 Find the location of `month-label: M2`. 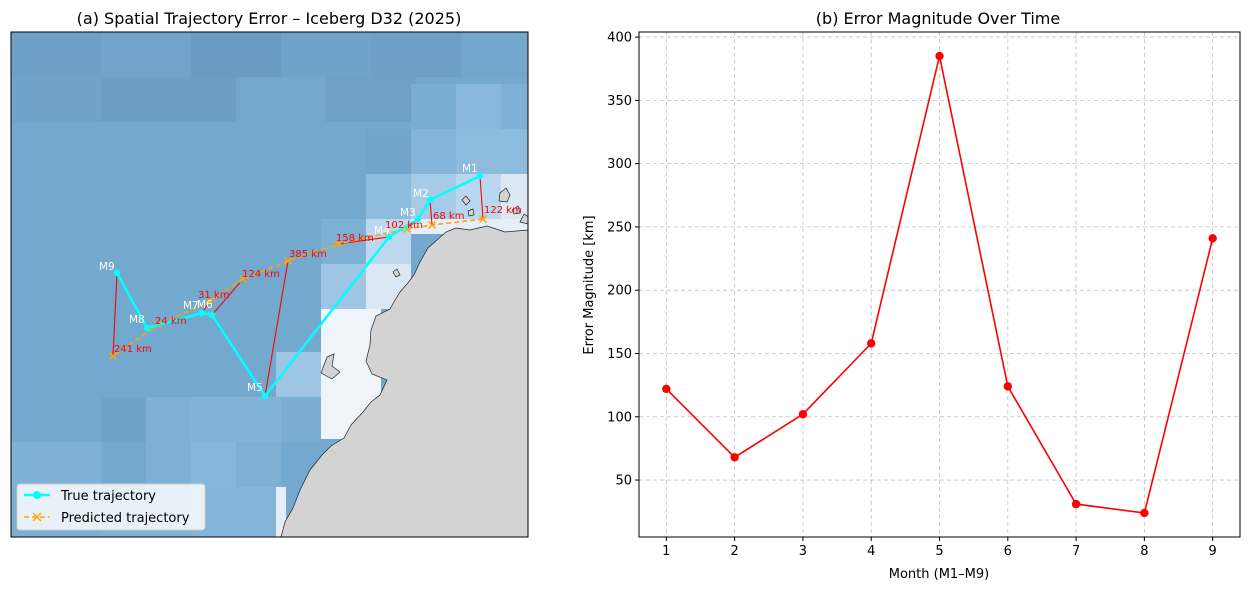

month-label: M2 is located at coordinates (421, 194).